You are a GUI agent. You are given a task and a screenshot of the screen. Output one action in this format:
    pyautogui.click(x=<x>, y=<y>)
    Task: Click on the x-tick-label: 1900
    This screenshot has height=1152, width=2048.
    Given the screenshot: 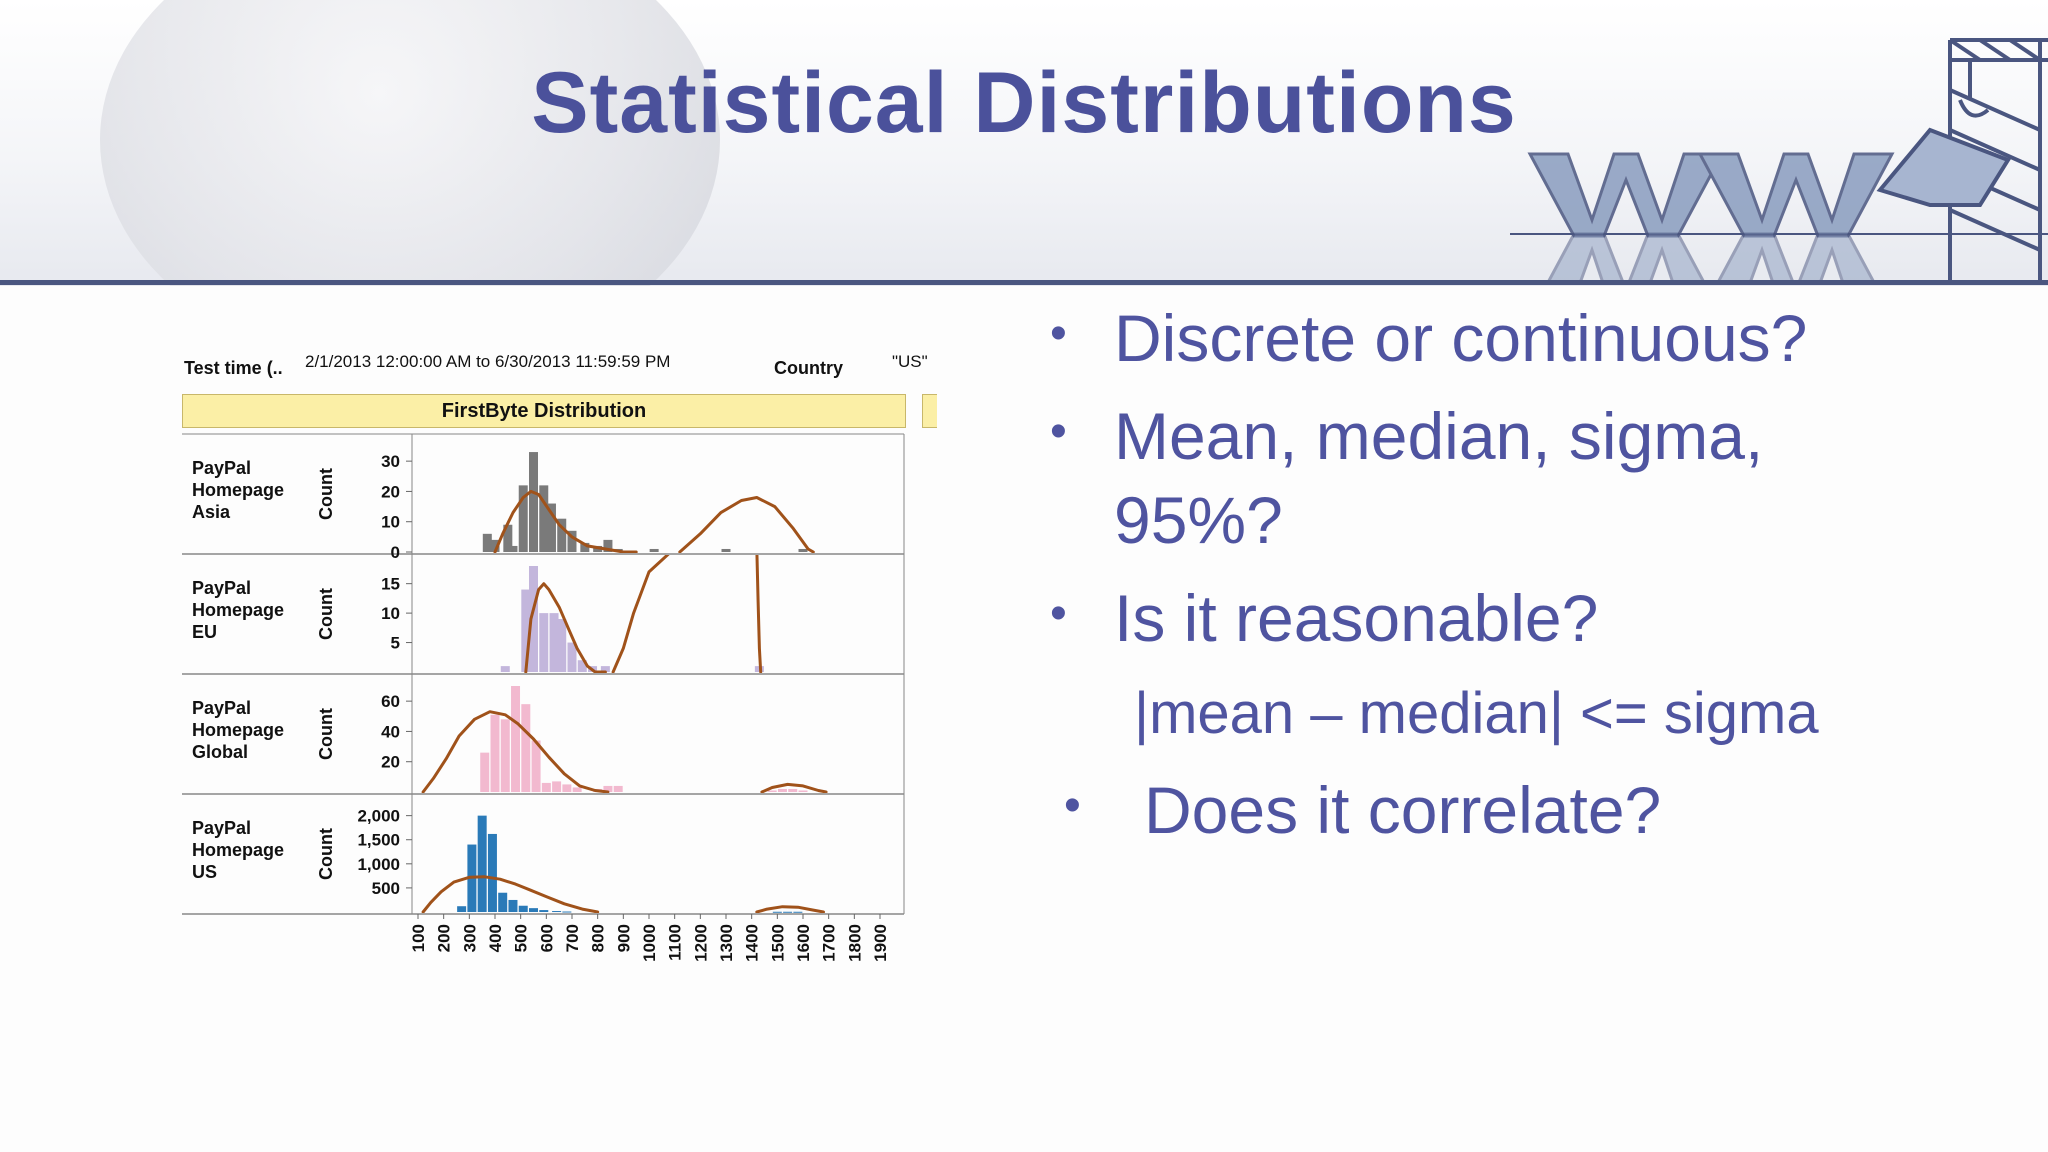 What is the action you would take?
    pyautogui.click(x=880, y=943)
    